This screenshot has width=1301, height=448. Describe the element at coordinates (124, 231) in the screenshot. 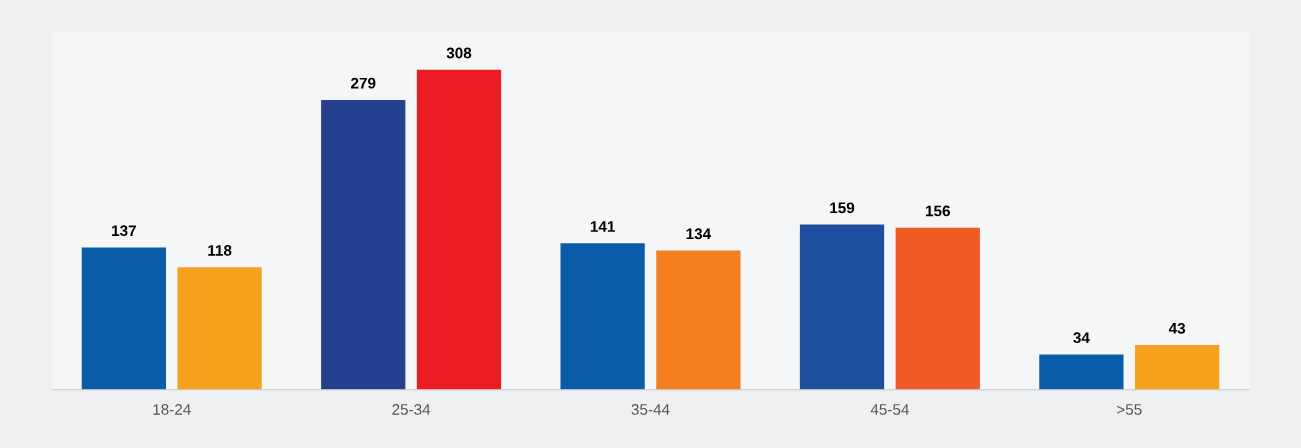

I see `data-label: 137` at that location.